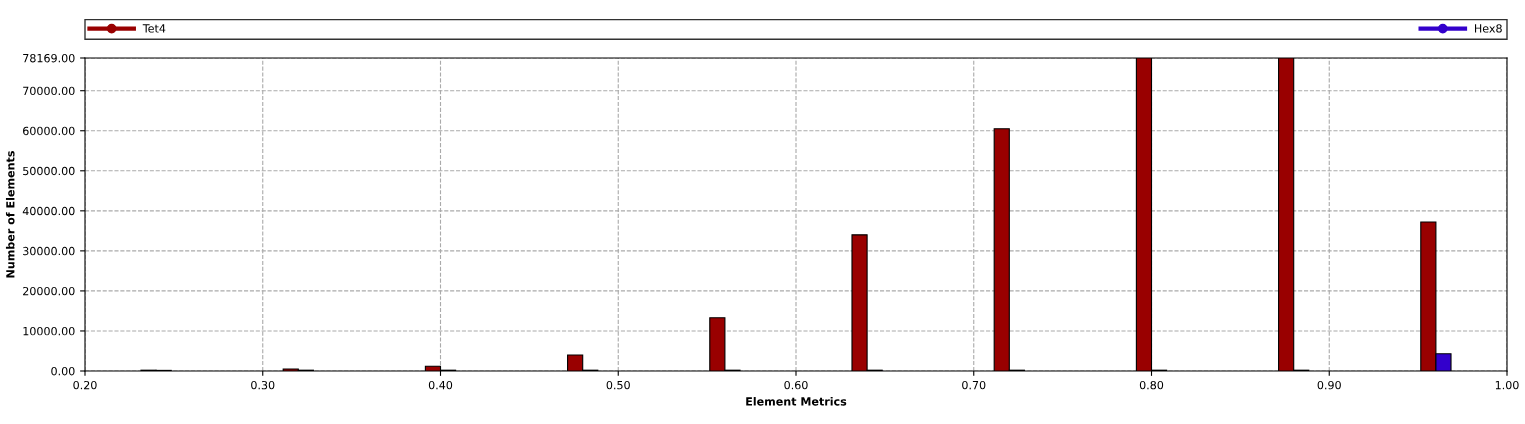  Describe the element at coordinates (49, 251) in the screenshot. I see `y-tick-label: 30000.00` at that location.